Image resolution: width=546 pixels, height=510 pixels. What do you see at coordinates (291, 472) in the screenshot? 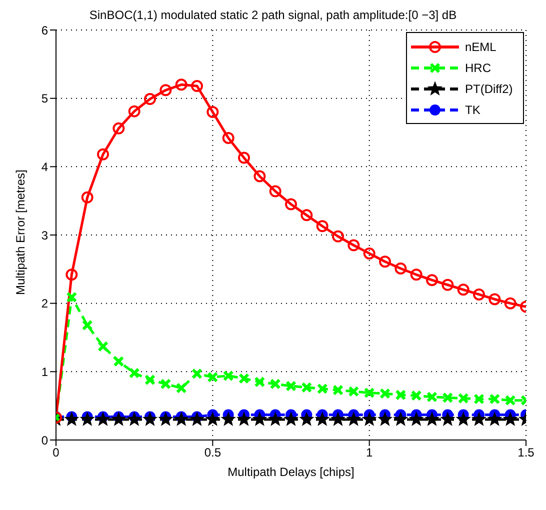
I see `x-axis-title: Multipath Delays [chips]` at bounding box center [291, 472].